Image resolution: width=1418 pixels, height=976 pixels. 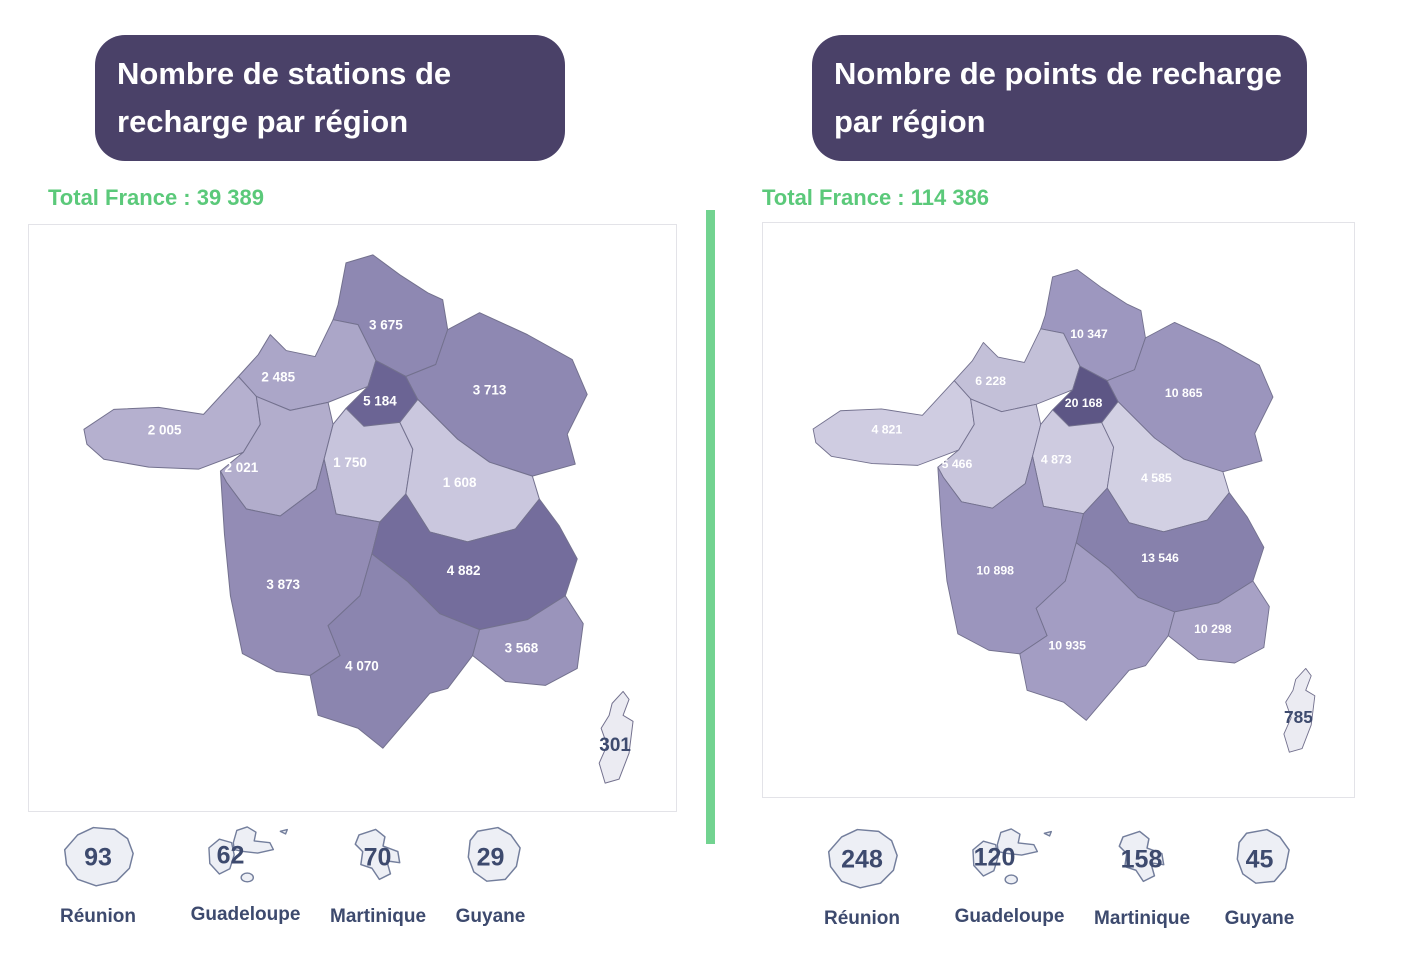 I want to click on island-value: 70, so click(x=377, y=857).